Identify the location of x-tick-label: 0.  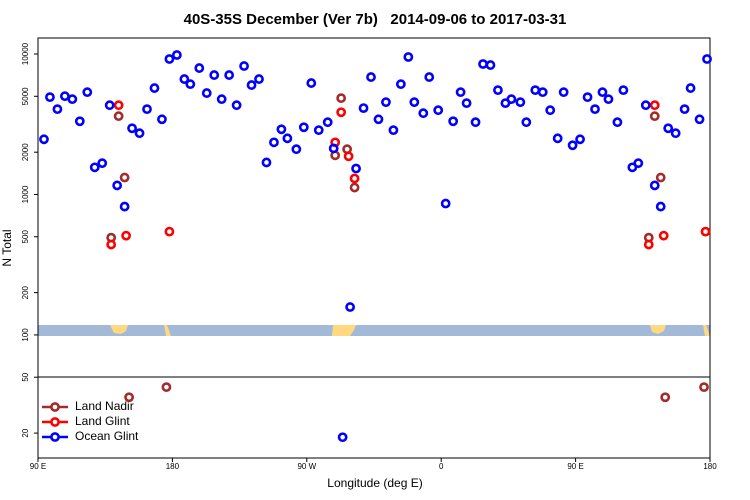
(441, 466).